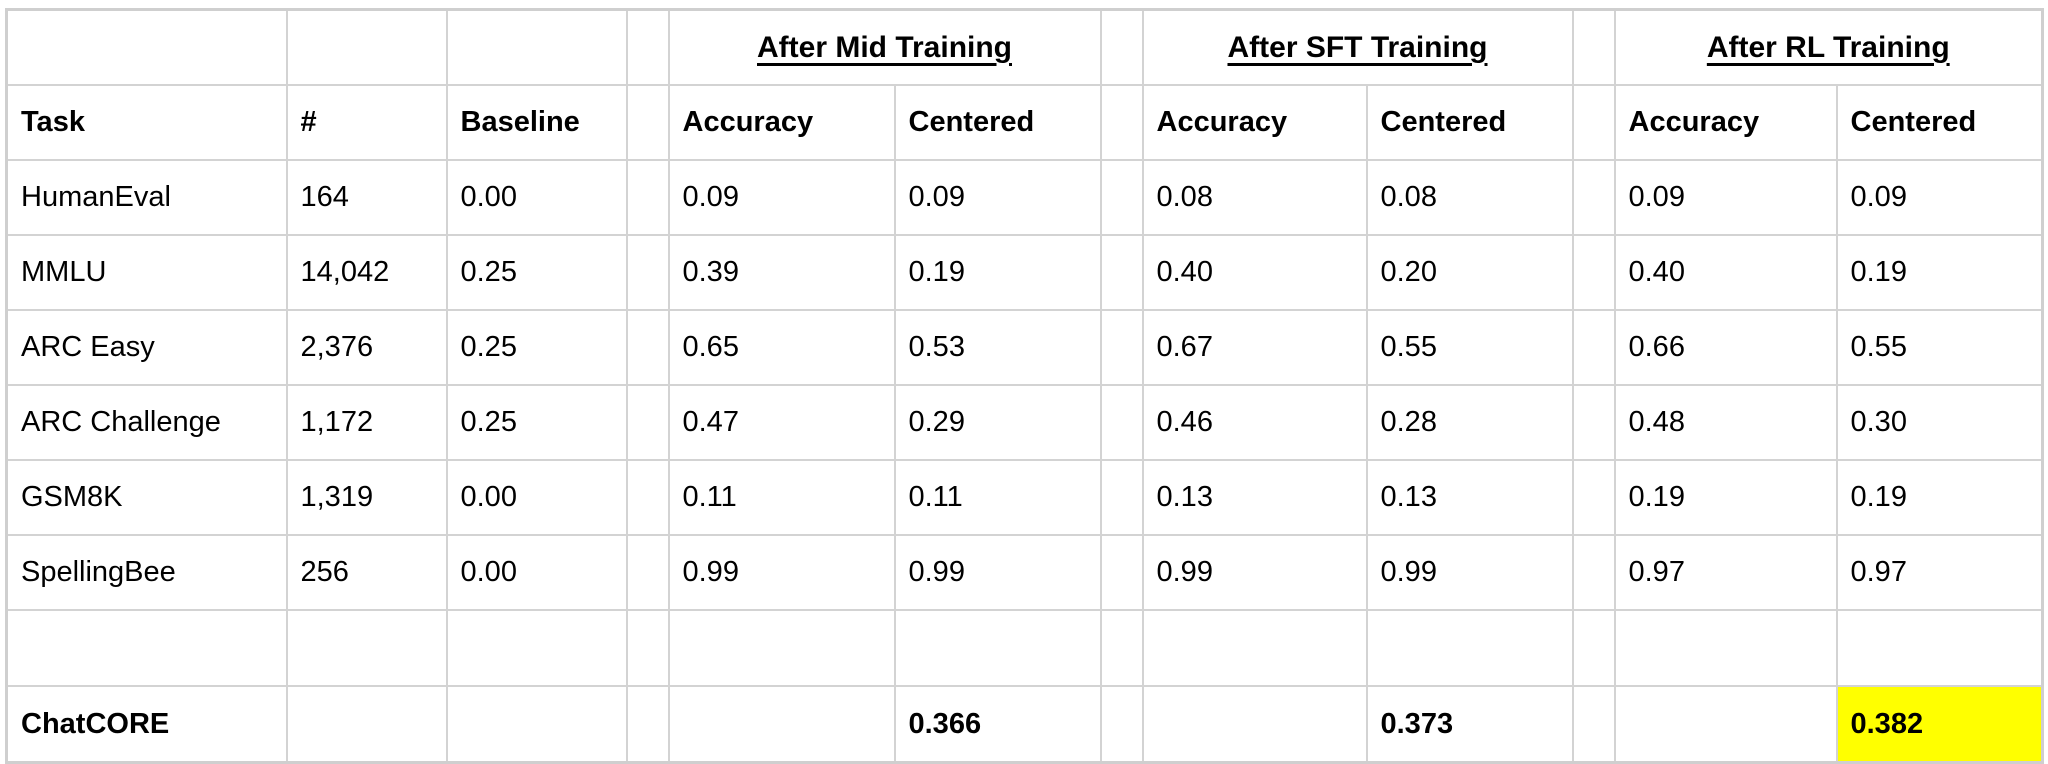 This screenshot has height=764, width=2048. Describe the element at coordinates (146, 122) in the screenshot. I see `column-header-task: Task` at that location.